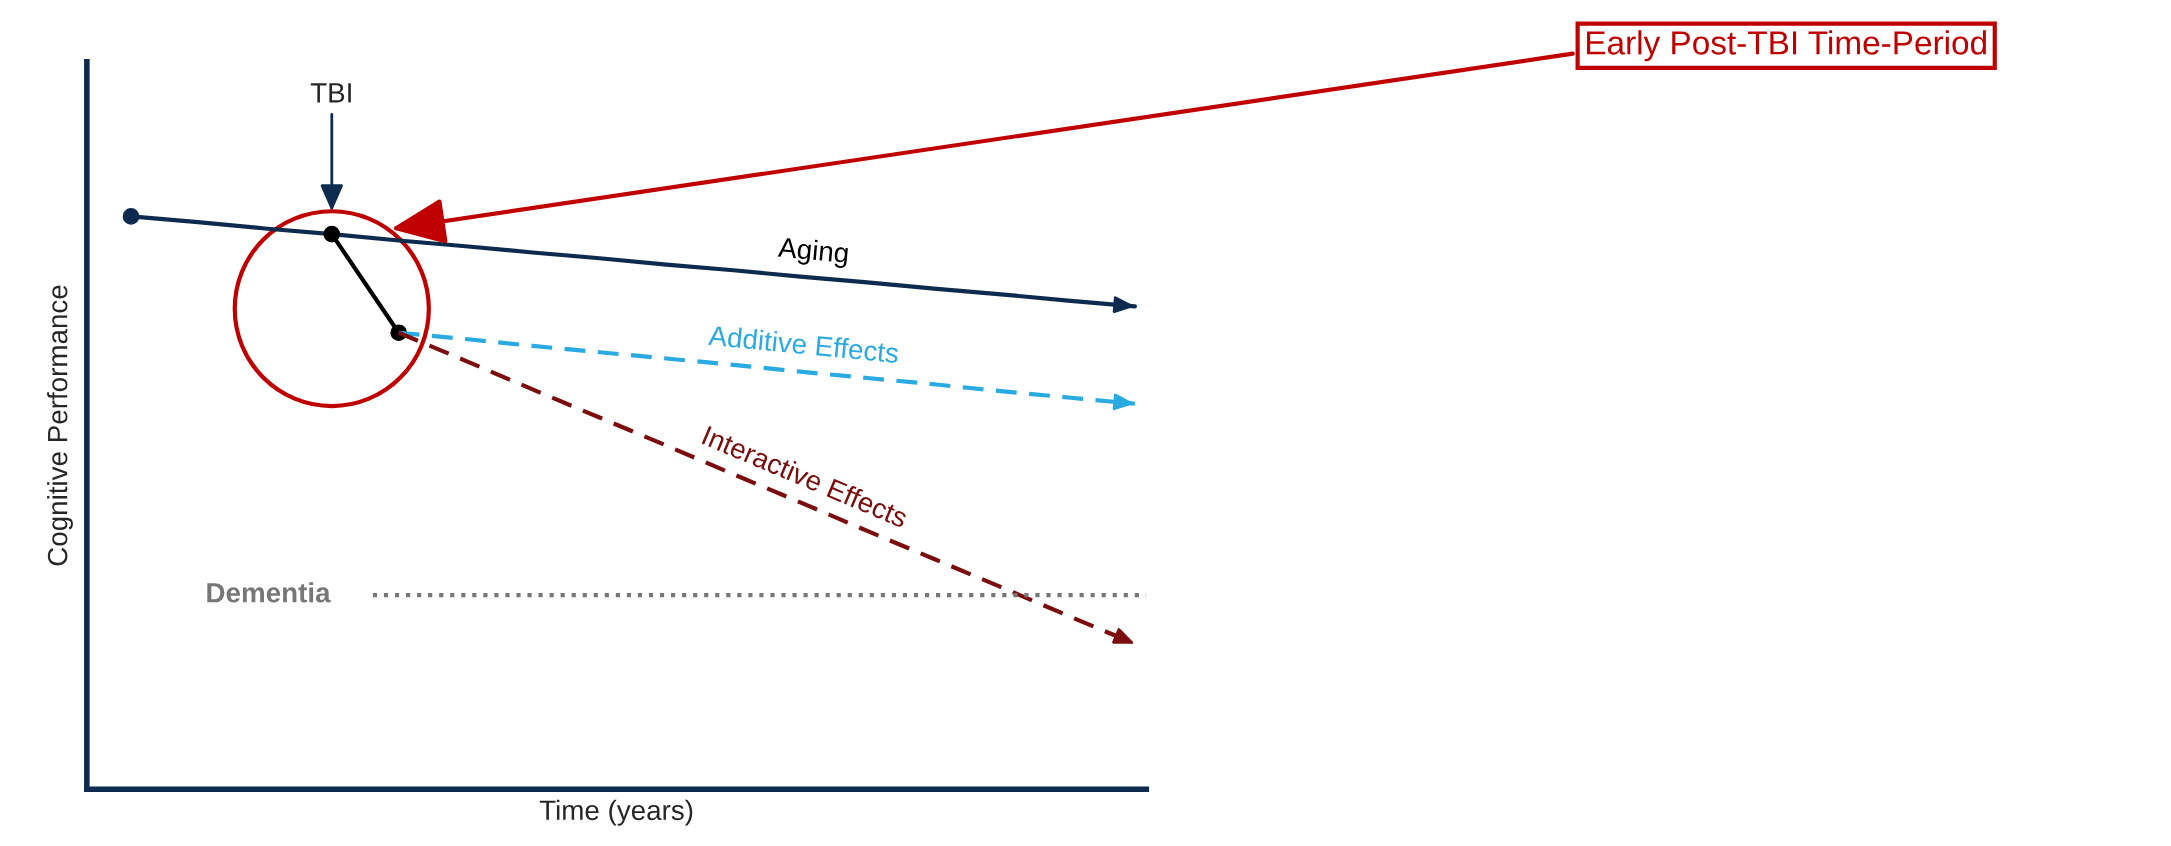  Describe the element at coordinates (330, 93) in the screenshot. I see `text: TBI` at that location.